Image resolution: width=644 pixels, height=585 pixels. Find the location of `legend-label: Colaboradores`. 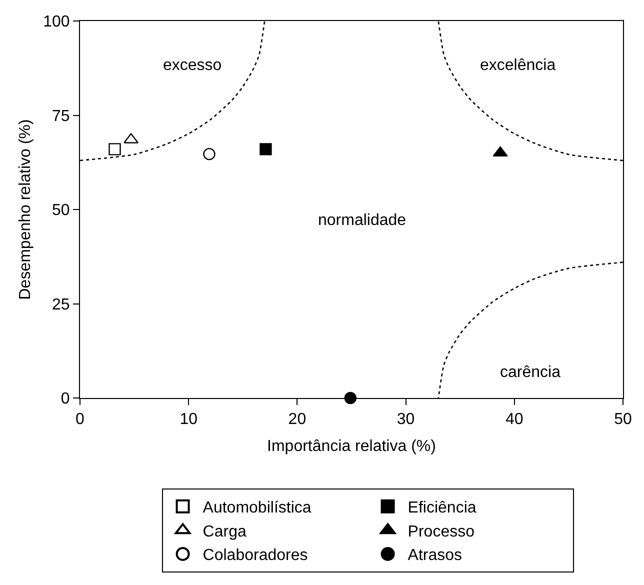

legend-label: Colaboradores is located at coordinates (255, 555).